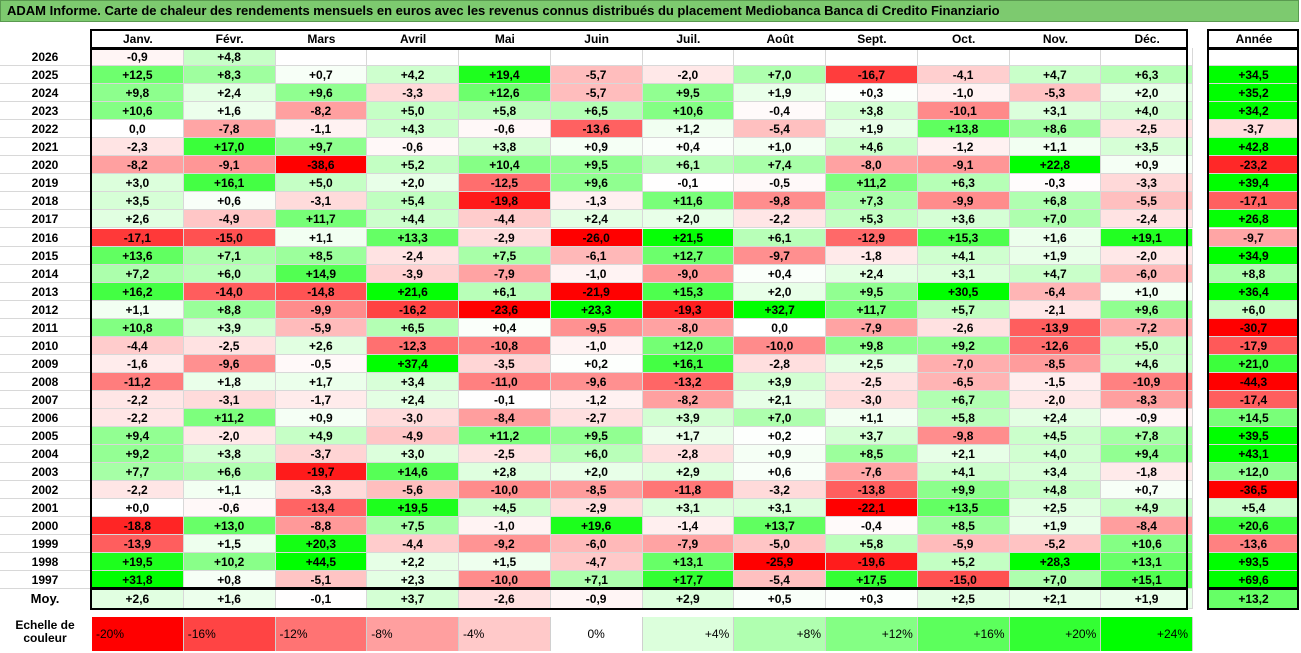 The image size is (1301, 653). I want to click on heatmap-cell: -19,8, so click(505, 201).